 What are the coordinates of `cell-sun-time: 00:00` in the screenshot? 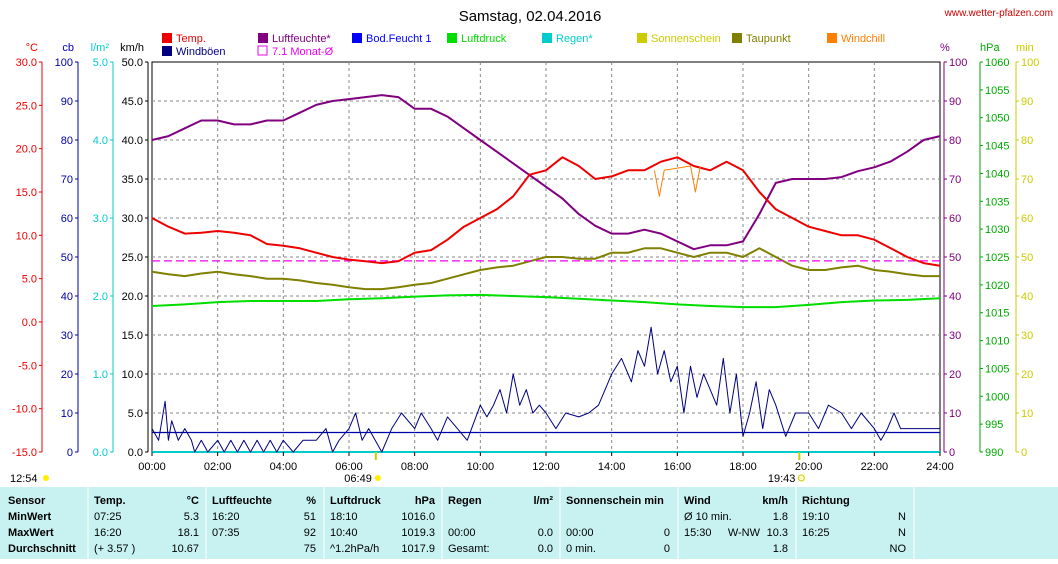 It's located at (580, 533).